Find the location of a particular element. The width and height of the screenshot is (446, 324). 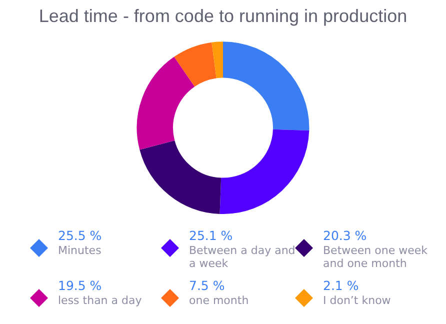

data-label: 7.5 % is located at coordinates (207, 285).